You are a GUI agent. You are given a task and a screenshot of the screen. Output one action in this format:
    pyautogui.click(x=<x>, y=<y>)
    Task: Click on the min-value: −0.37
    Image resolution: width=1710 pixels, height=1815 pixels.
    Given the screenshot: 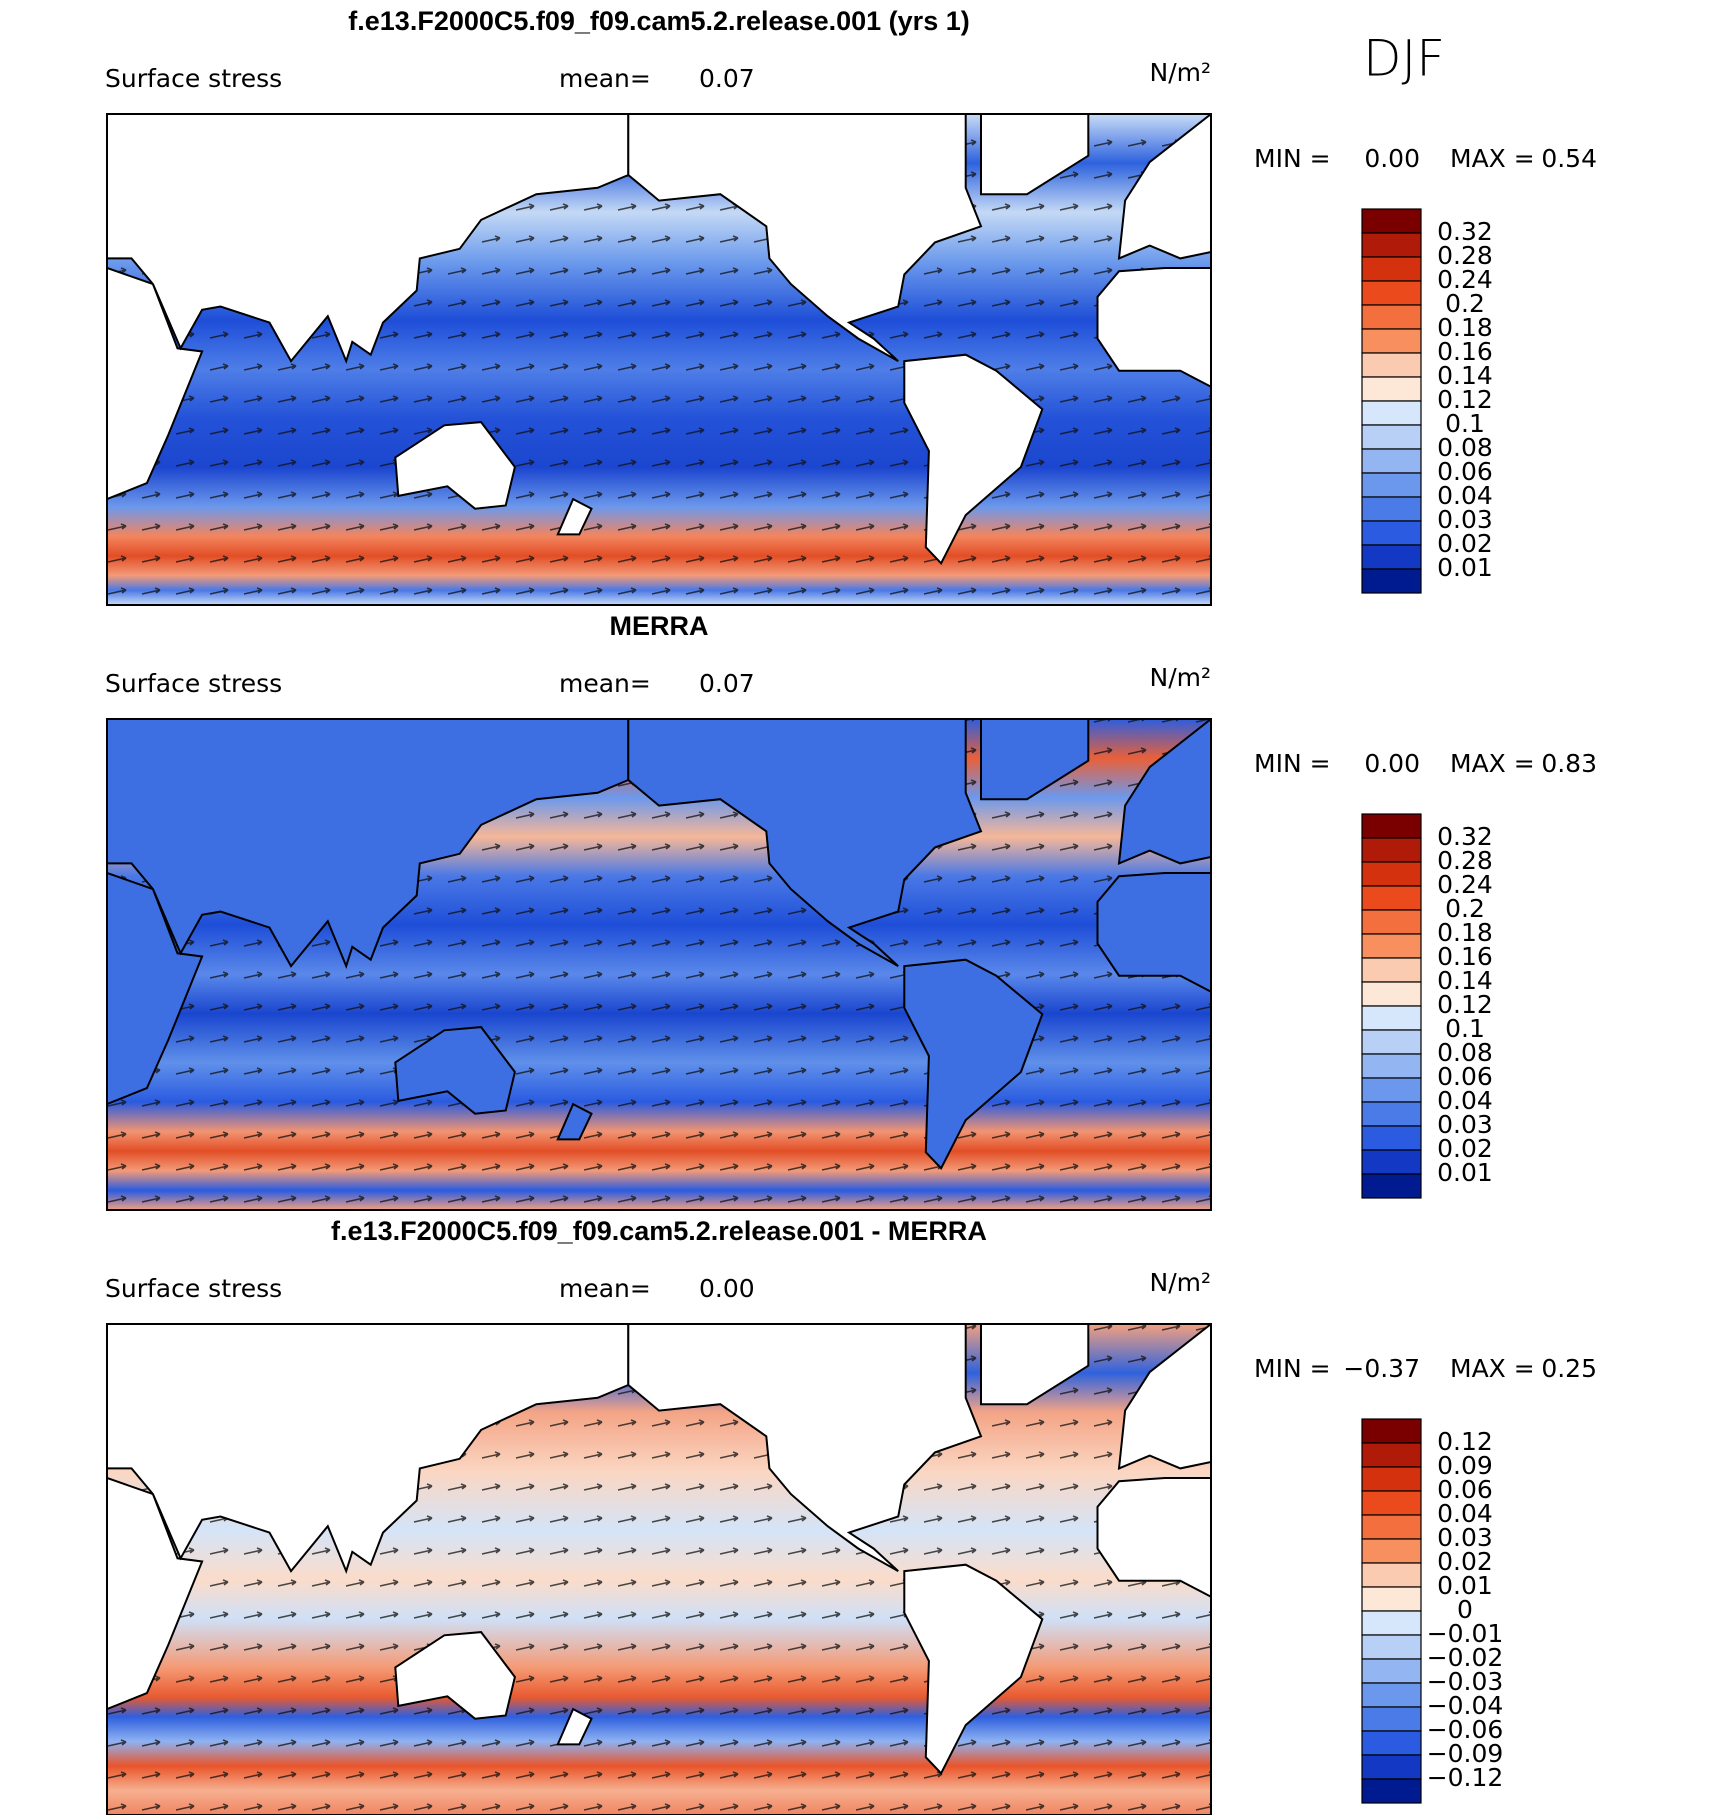 What is the action you would take?
    pyautogui.click(x=1381, y=1368)
    